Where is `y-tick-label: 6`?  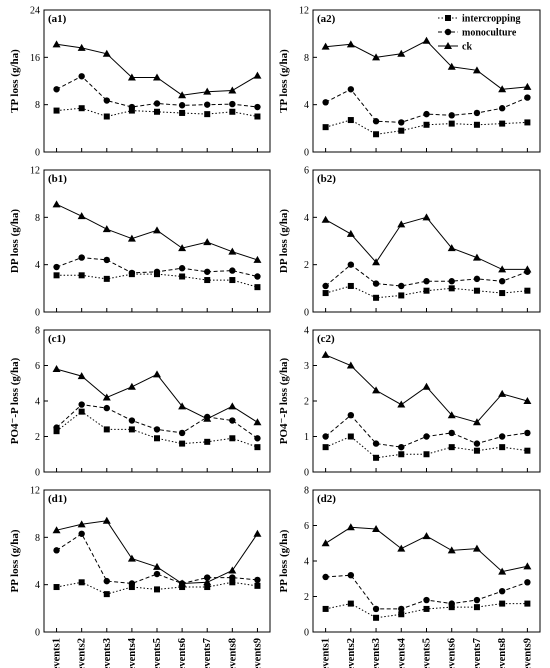
y-tick-label: 6 is located at coordinates (306, 526).